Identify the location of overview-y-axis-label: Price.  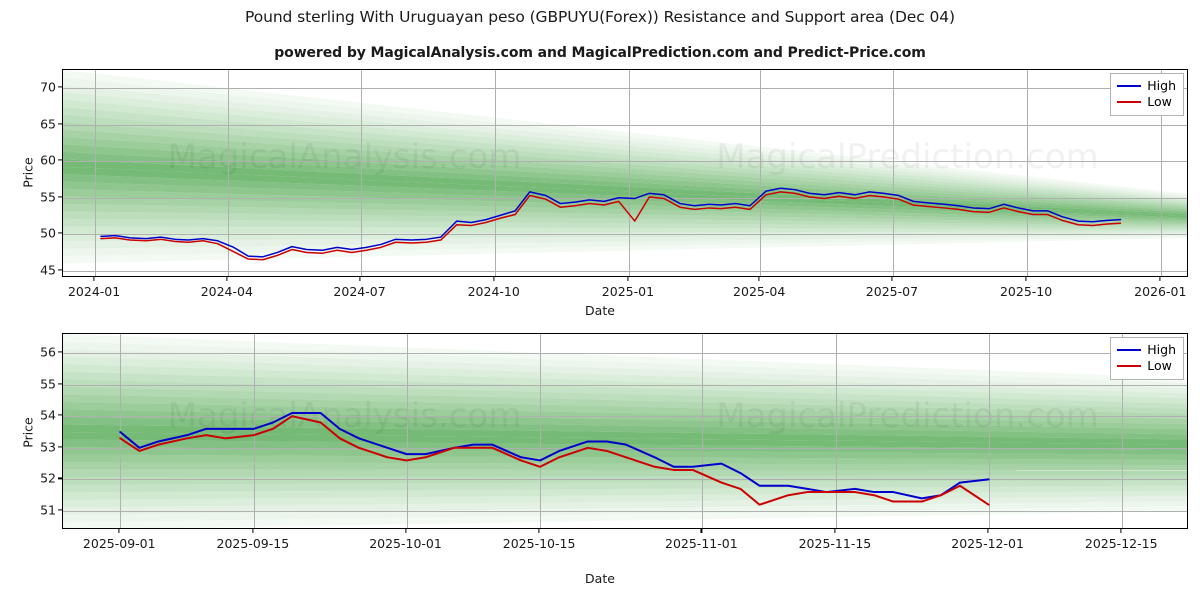
(28, 172).